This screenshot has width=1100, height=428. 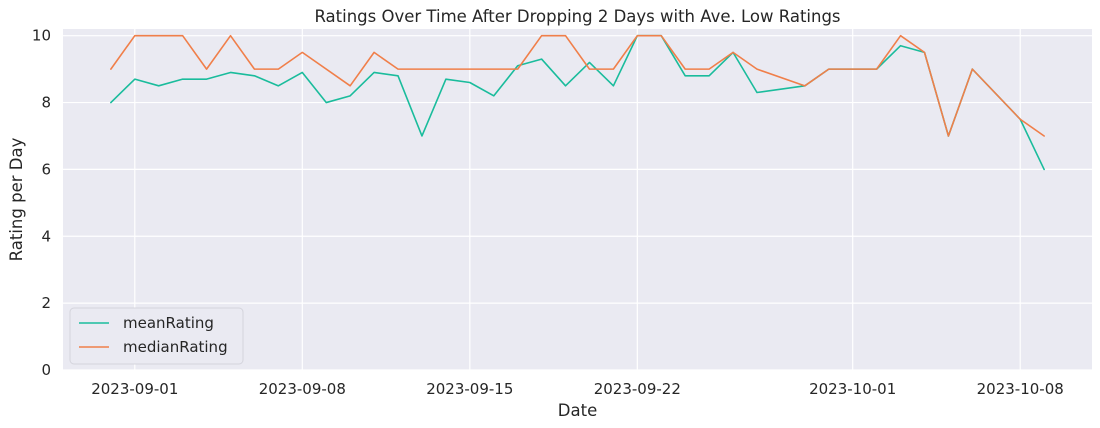 What do you see at coordinates (134, 389) in the screenshot?
I see `x-tick-label: 2023-09-01` at bounding box center [134, 389].